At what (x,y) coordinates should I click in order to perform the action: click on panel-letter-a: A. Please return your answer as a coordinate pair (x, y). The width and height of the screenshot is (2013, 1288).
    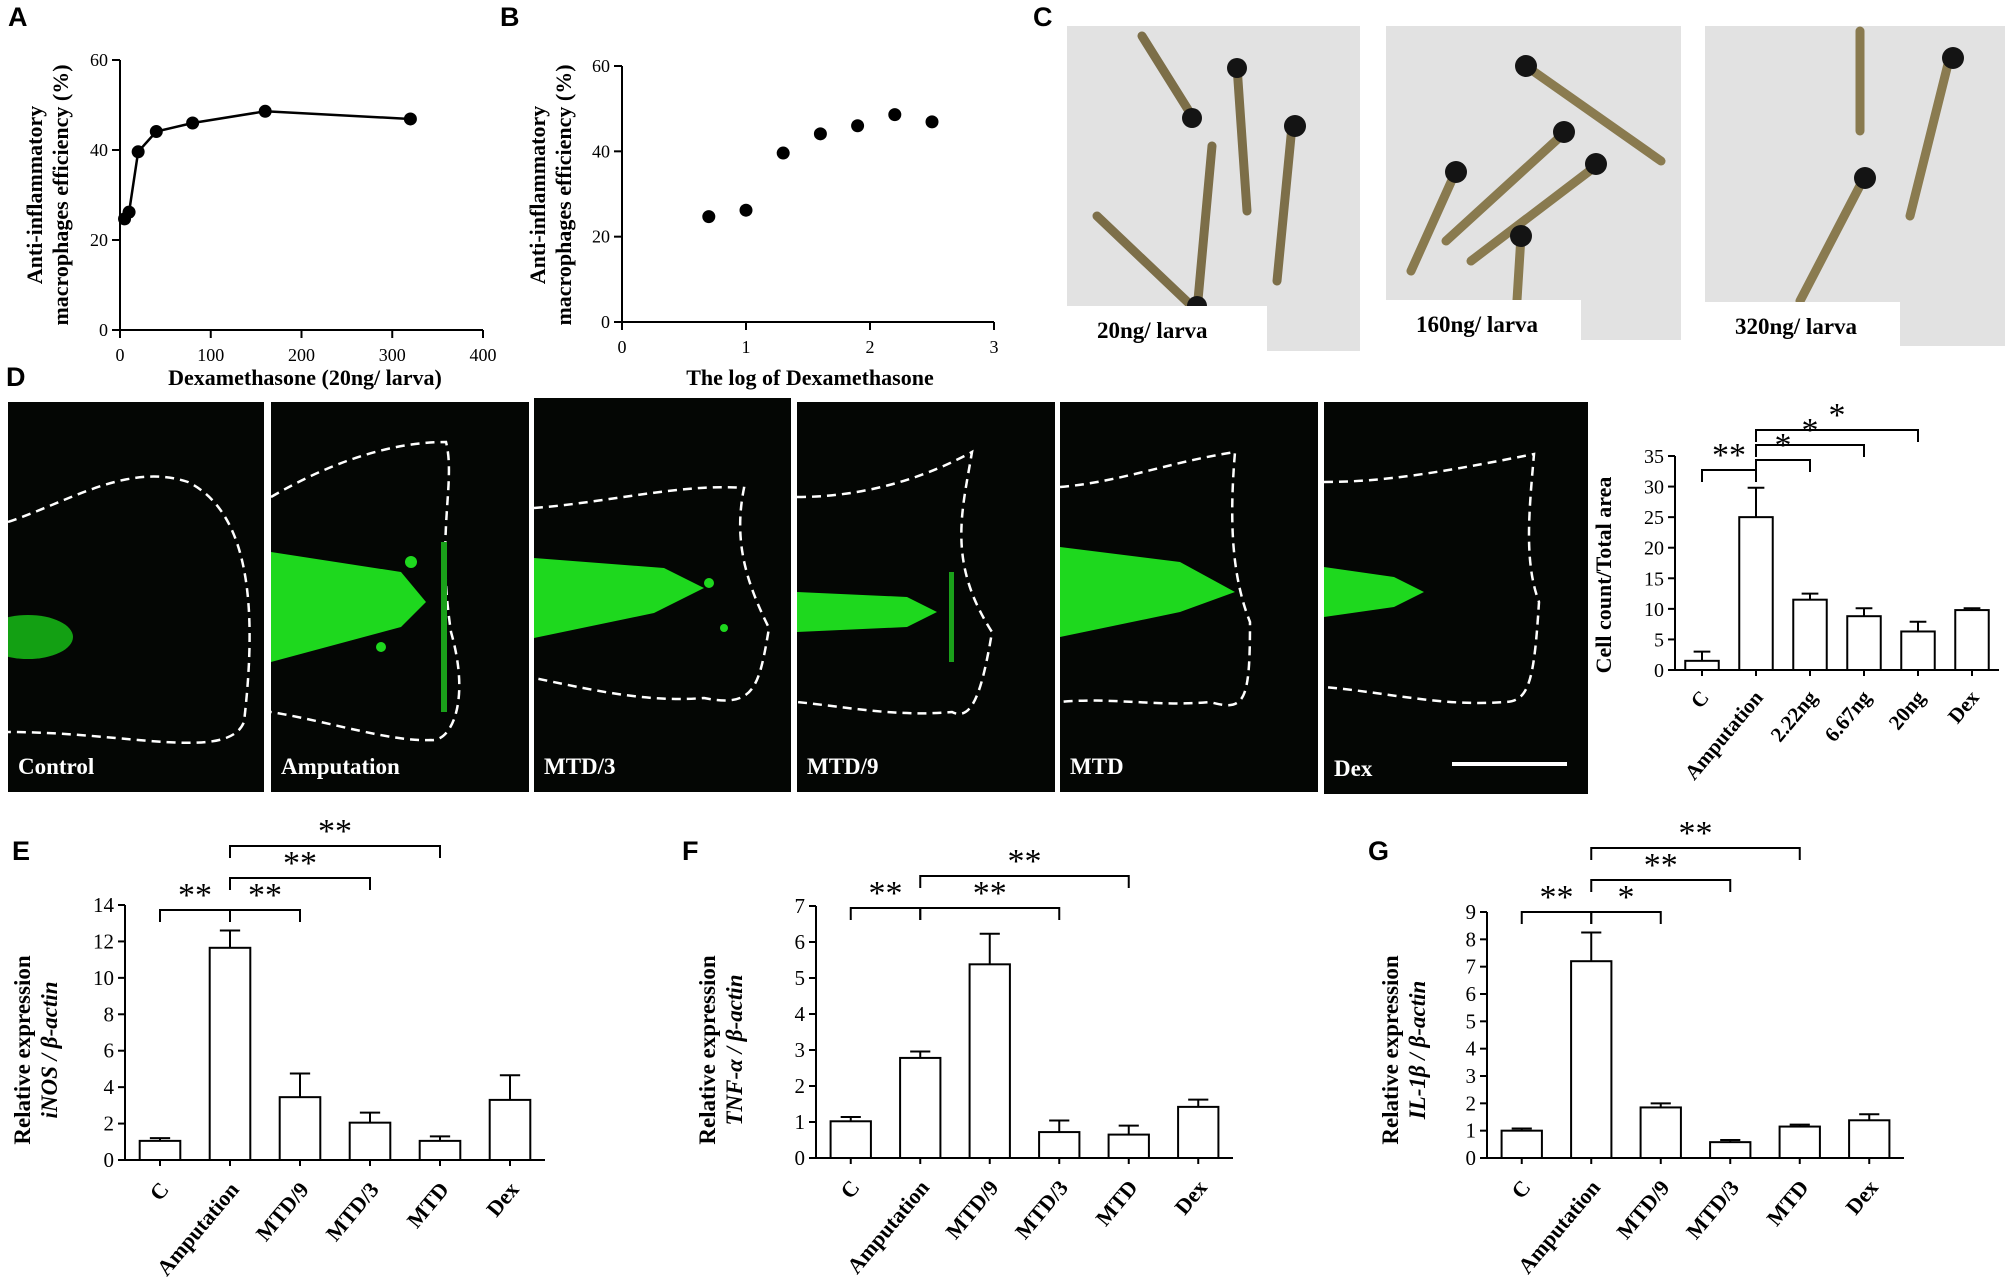
    Looking at the image, I should click on (18, 17).